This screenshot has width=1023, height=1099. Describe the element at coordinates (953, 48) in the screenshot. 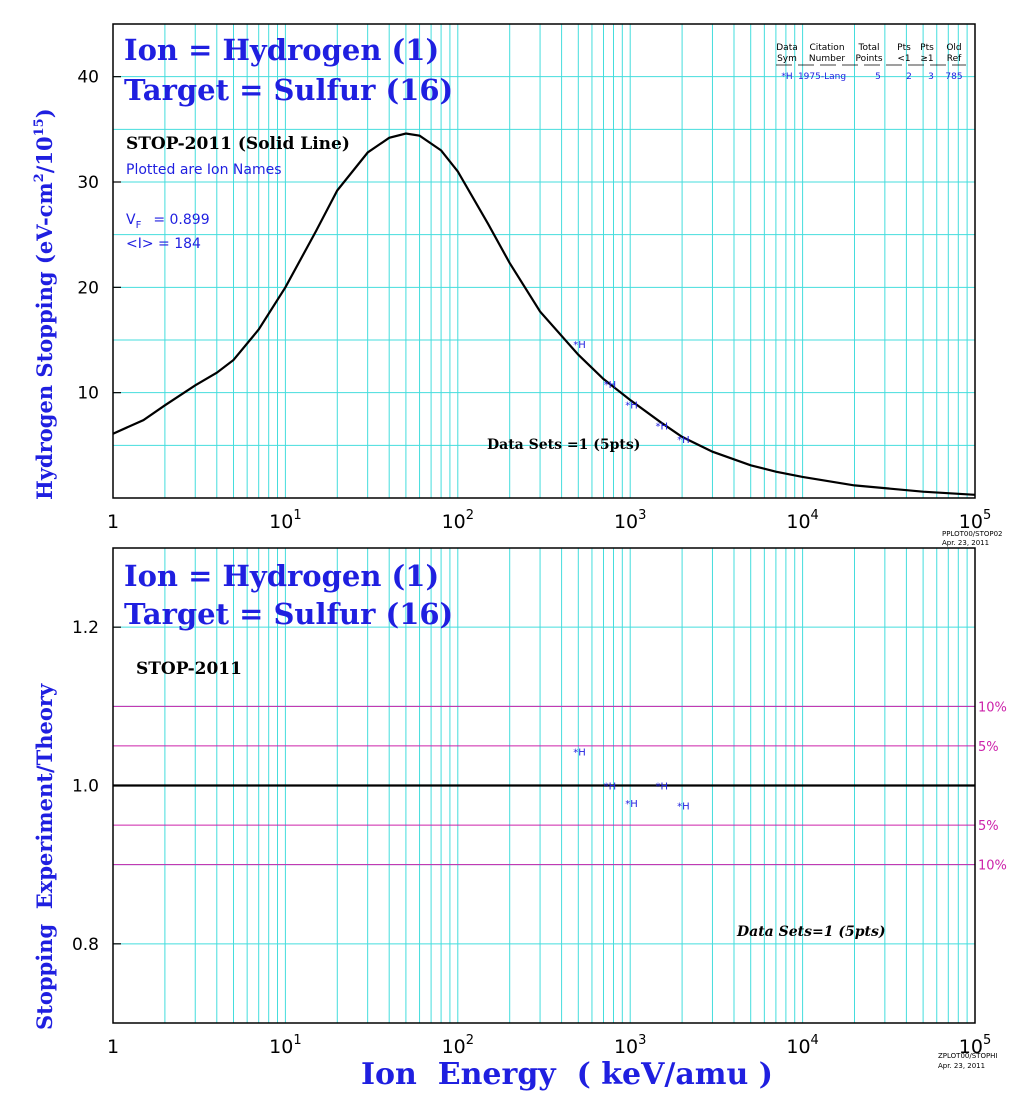

I see `table-header-old: Old` at that location.